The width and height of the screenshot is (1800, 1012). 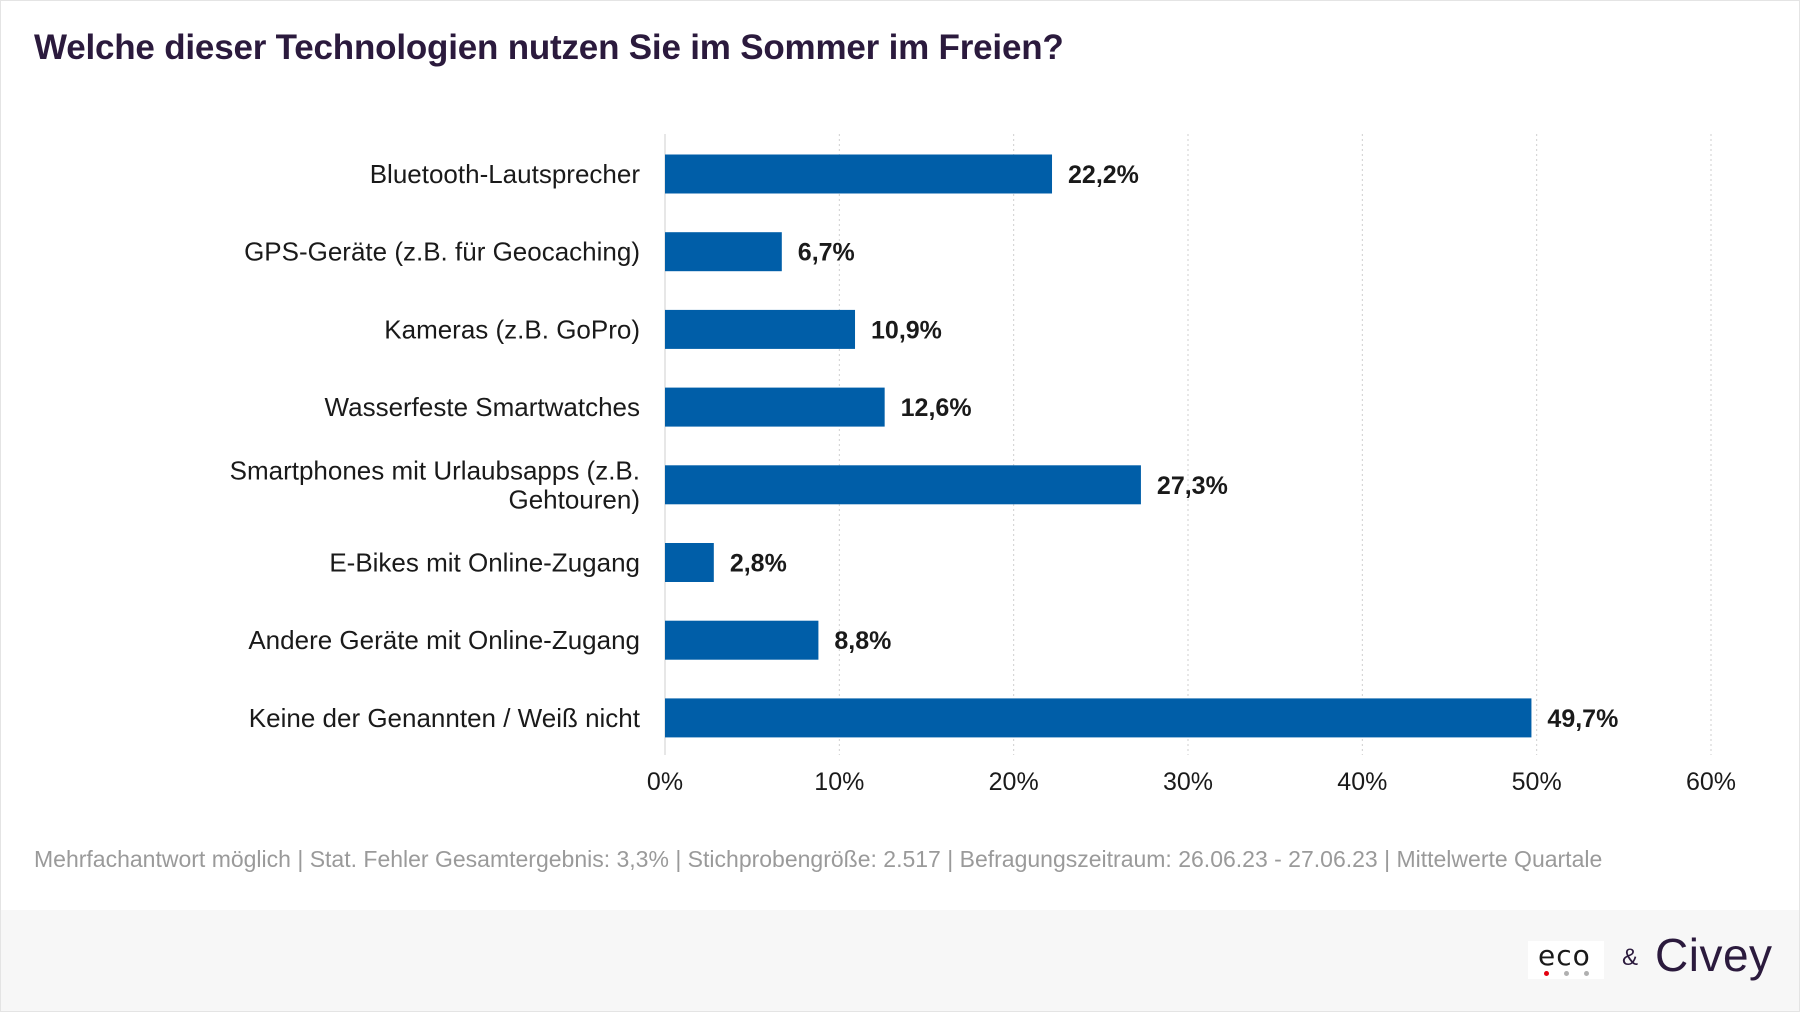 What do you see at coordinates (906, 330) in the screenshot?
I see `value-label: 10,9%` at bounding box center [906, 330].